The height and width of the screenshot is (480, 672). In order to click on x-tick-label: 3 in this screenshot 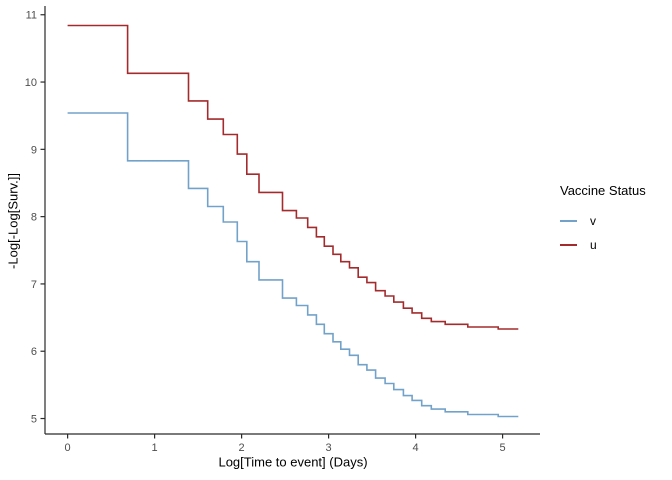, I will do `click(329, 448)`.